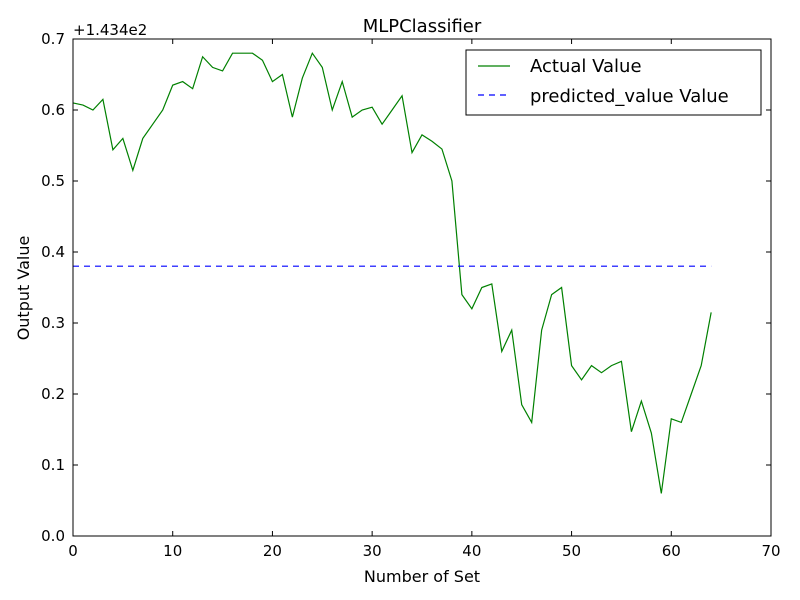 The height and width of the screenshot is (600, 800). Describe the element at coordinates (172, 551) in the screenshot. I see `x-tick-label: 10` at that location.